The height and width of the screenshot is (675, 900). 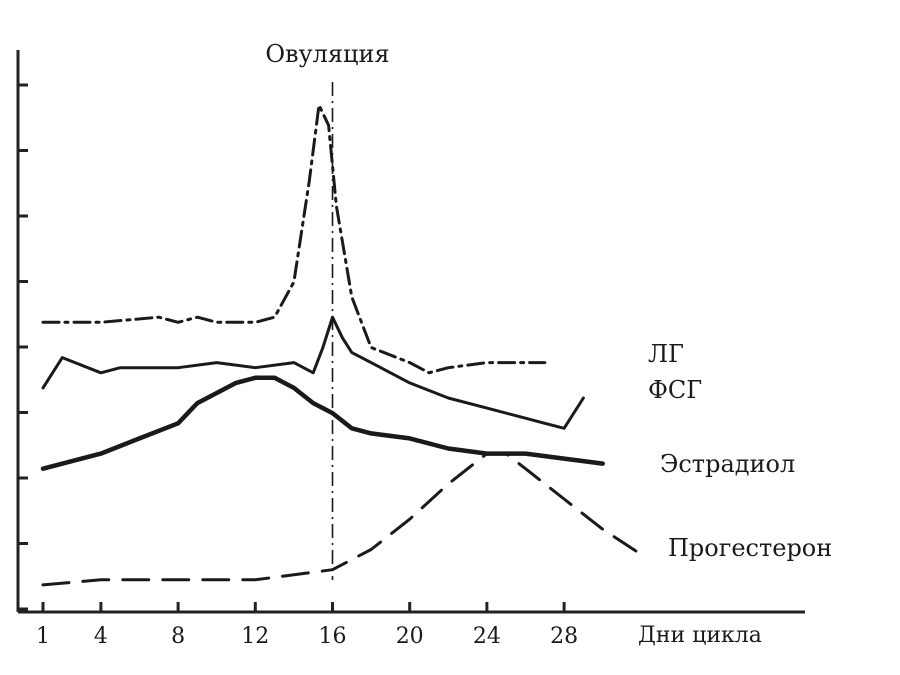 What do you see at coordinates (410, 636) in the screenshot?
I see `x-tick-label: 20` at bounding box center [410, 636].